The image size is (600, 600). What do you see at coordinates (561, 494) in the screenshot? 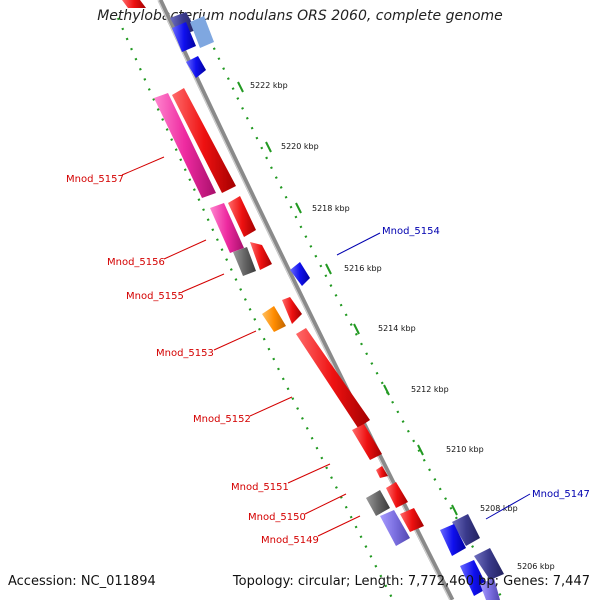
I see `label-mnod-5147: Mnod_5147` at bounding box center [561, 494].